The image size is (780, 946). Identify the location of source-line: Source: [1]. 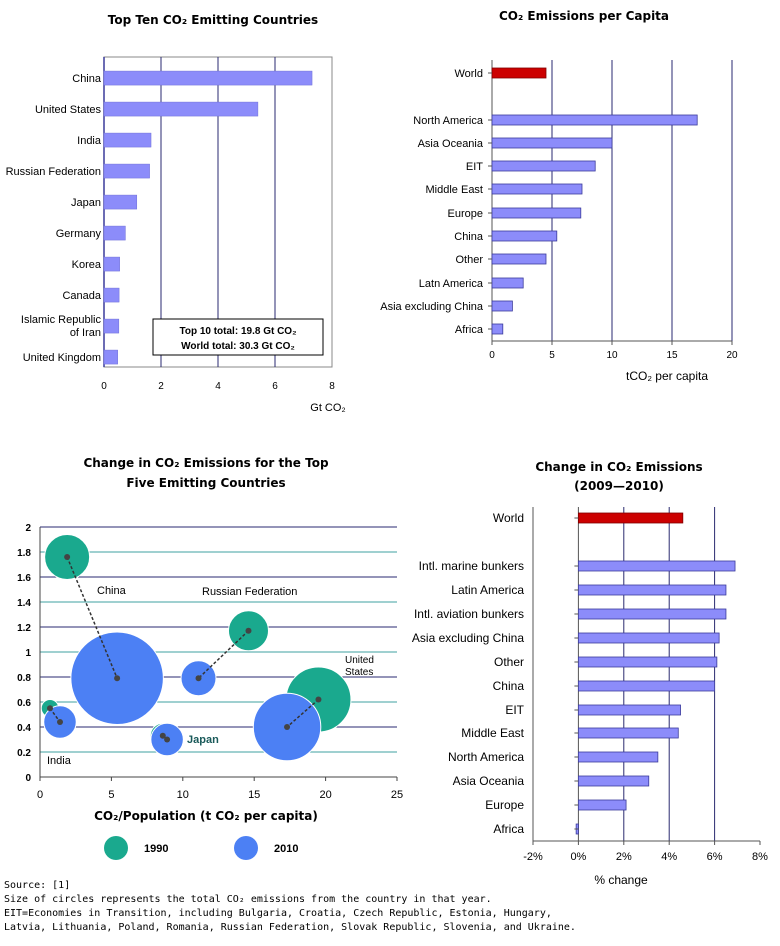
(37, 885).